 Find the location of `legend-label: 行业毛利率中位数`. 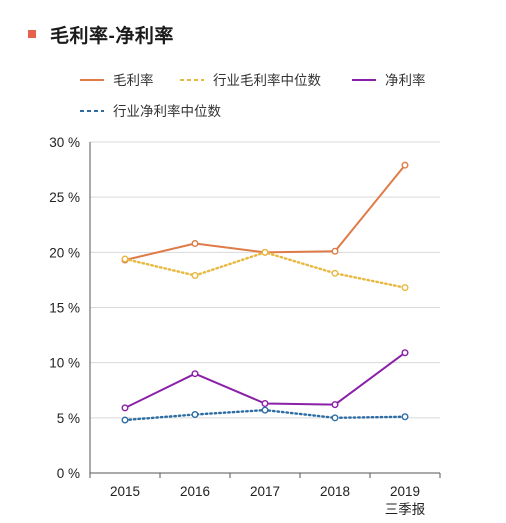

legend-label: 行业毛利率中位数 is located at coordinates (267, 80).